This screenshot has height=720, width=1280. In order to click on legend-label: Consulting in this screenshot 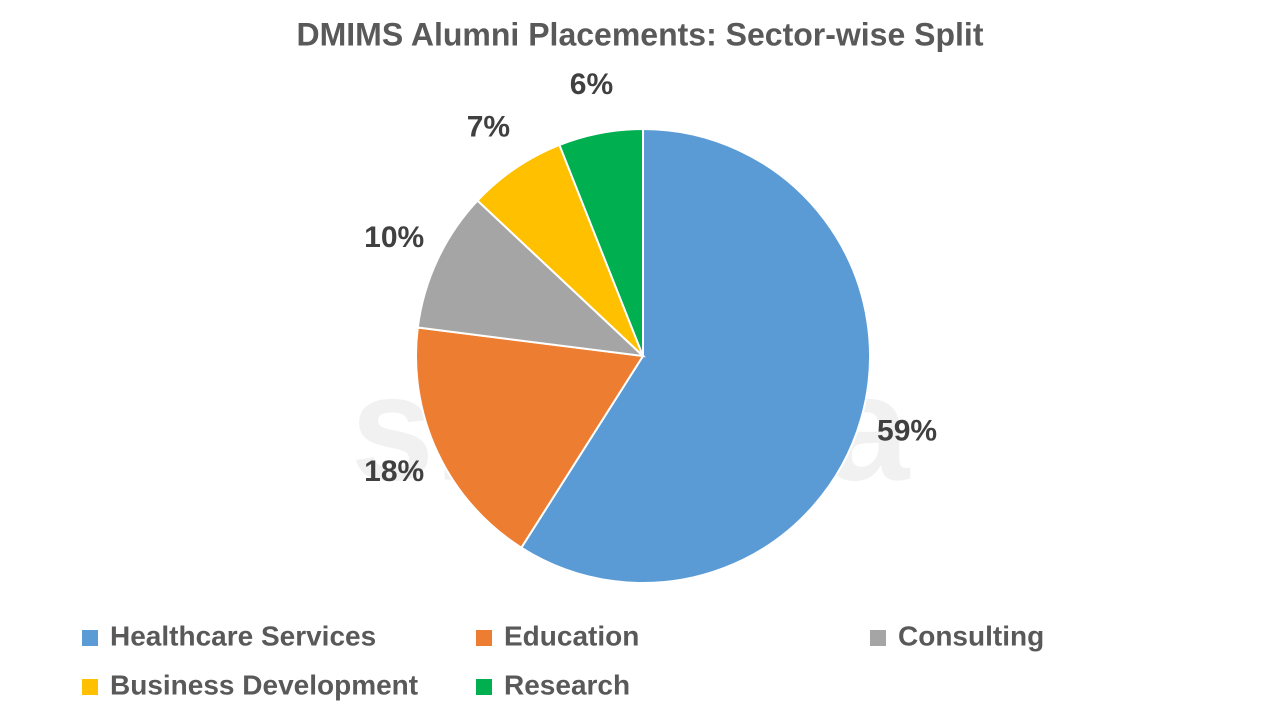, I will do `click(971, 635)`.